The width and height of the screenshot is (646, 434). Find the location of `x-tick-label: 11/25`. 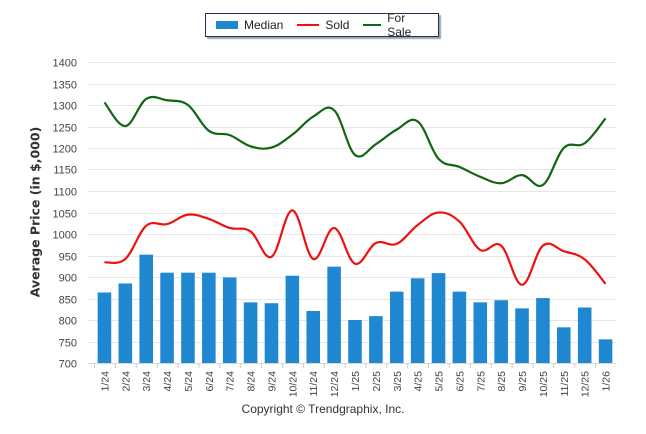

x-tick-label: 11/25 is located at coordinates (565, 384).